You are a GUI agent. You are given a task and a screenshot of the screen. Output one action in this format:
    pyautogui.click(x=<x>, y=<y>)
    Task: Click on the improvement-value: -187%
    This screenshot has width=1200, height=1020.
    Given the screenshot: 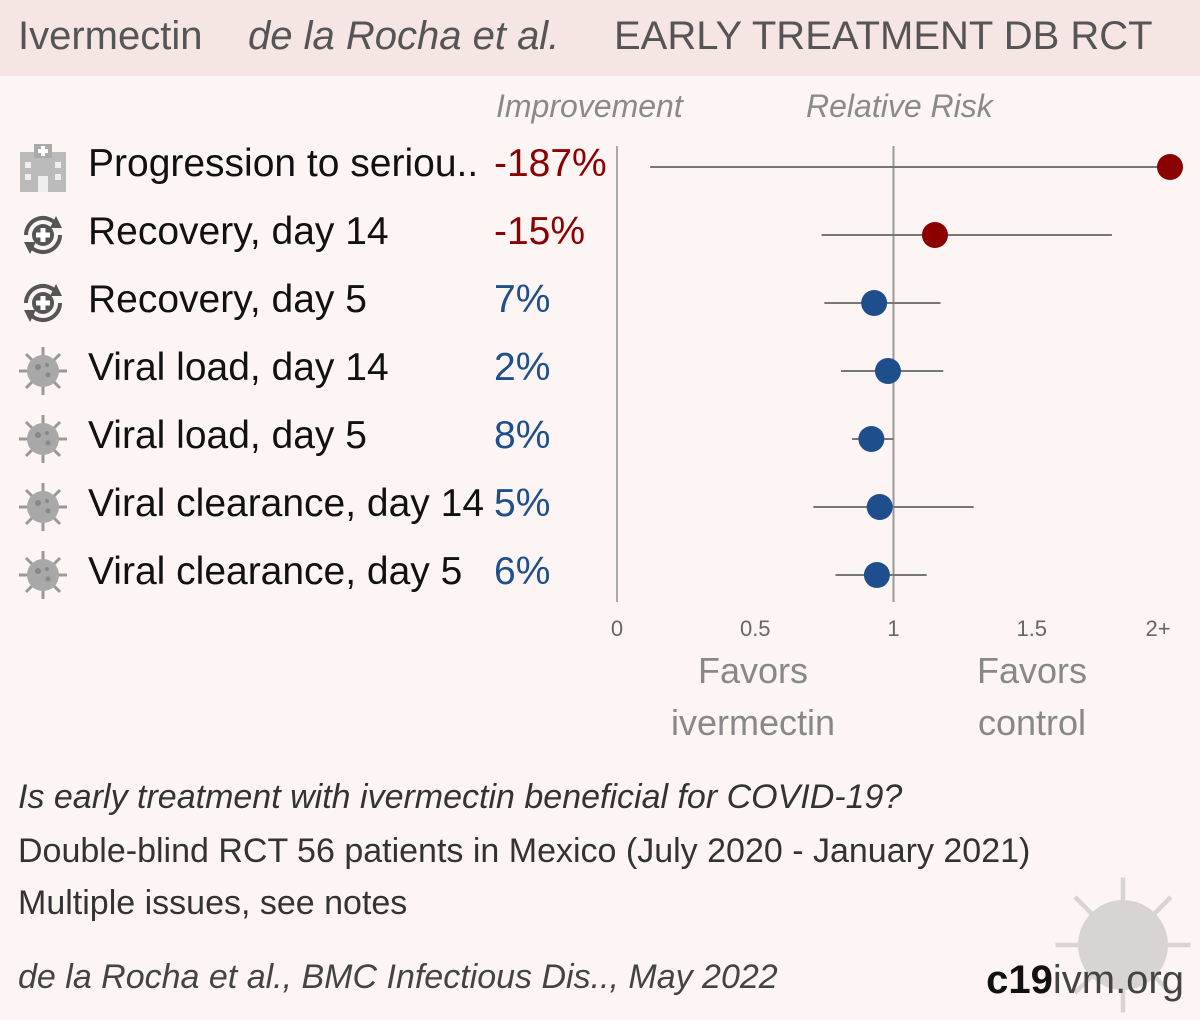 What is the action you would take?
    pyautogui.click(x=550, y=163)
    